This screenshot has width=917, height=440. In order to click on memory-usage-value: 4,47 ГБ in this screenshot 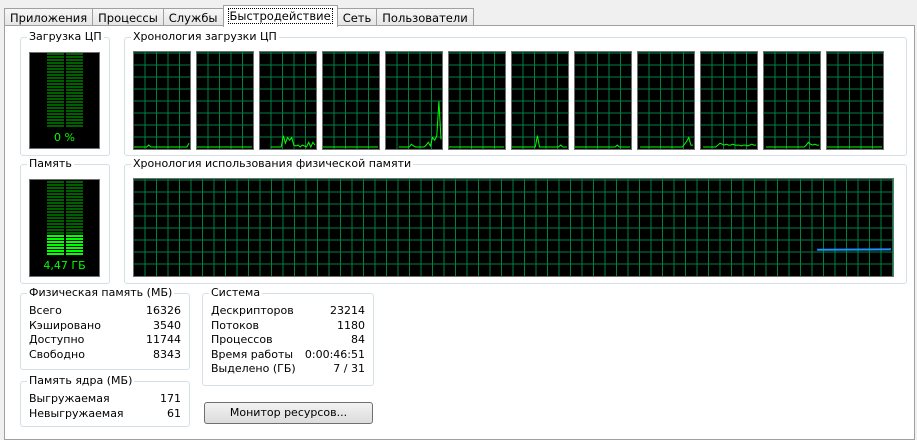, I will do `click(64, 265)`.